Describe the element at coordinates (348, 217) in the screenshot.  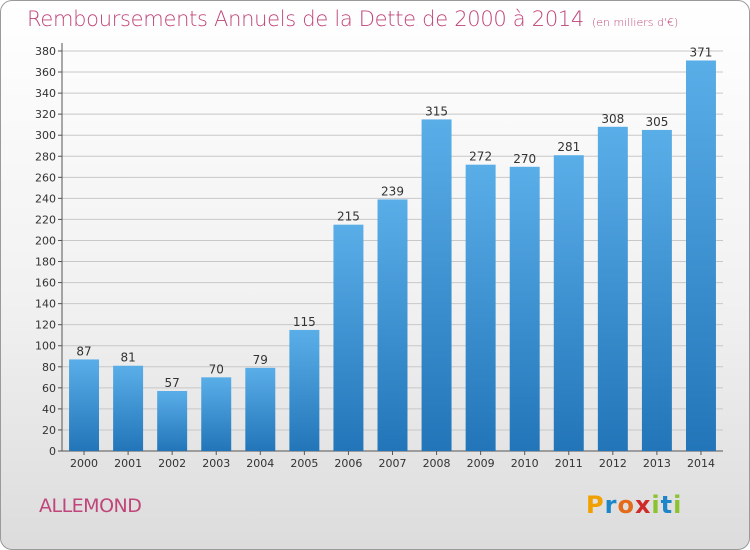
I see `bar-value-label: 215` at that location.